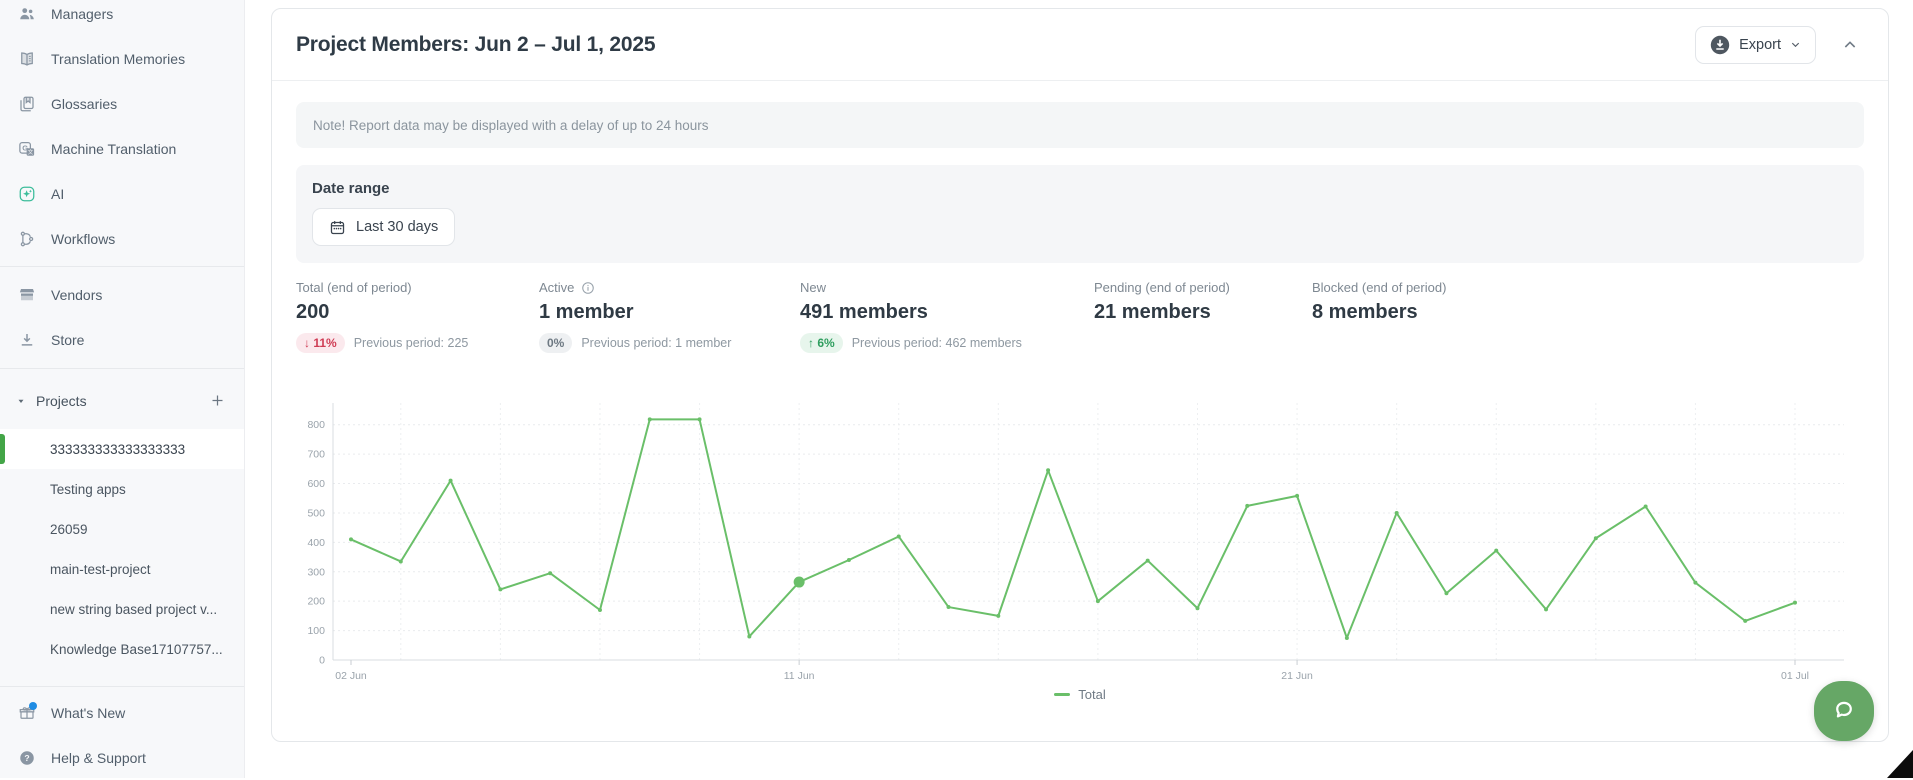  What do you see at coordinates (27, 194) in the screenshot?
I see `ai-sparkle-icon` at bounding box center [27, 194].